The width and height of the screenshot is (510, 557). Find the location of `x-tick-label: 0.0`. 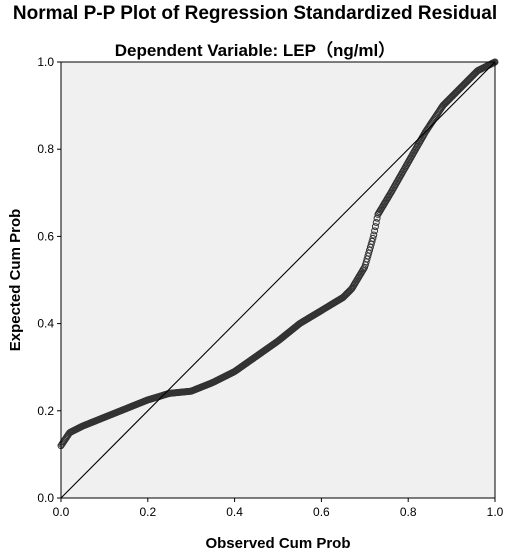

x-tick-label: 0.0 is located at coordinates (61, 512).